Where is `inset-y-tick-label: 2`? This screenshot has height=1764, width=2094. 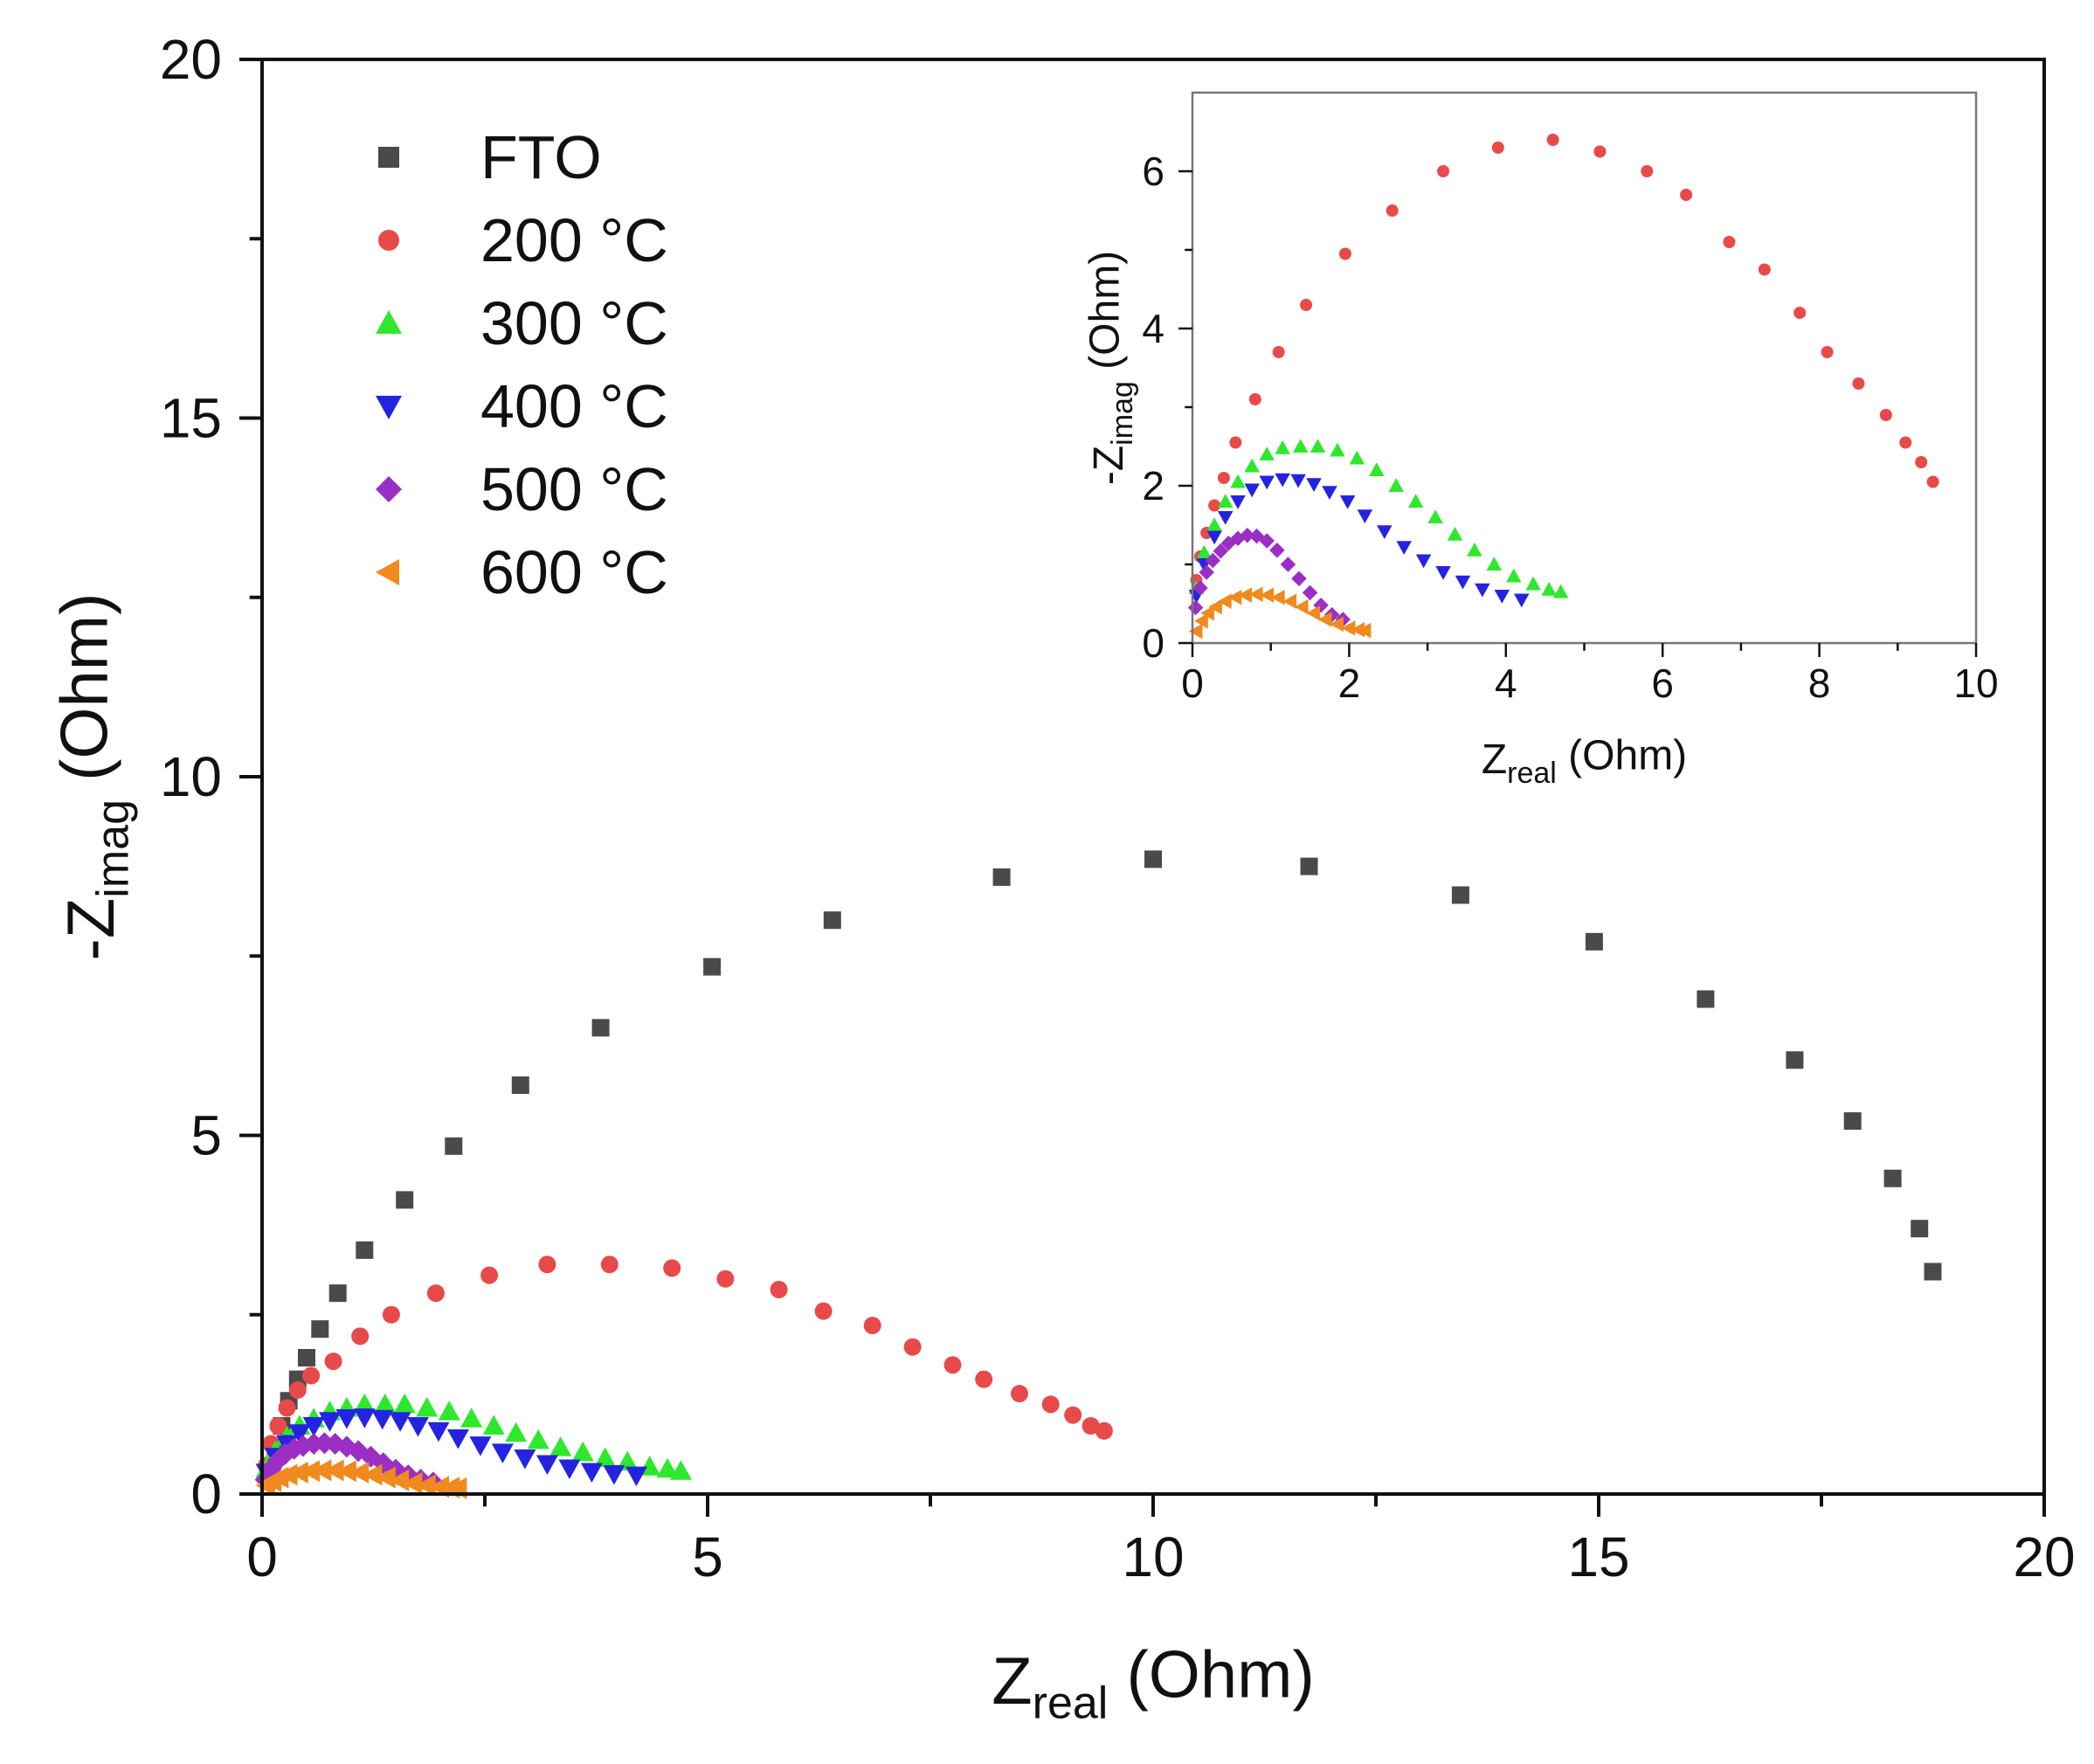 inset-y-tick-label: 2 is located at coordinates (1153, 485).